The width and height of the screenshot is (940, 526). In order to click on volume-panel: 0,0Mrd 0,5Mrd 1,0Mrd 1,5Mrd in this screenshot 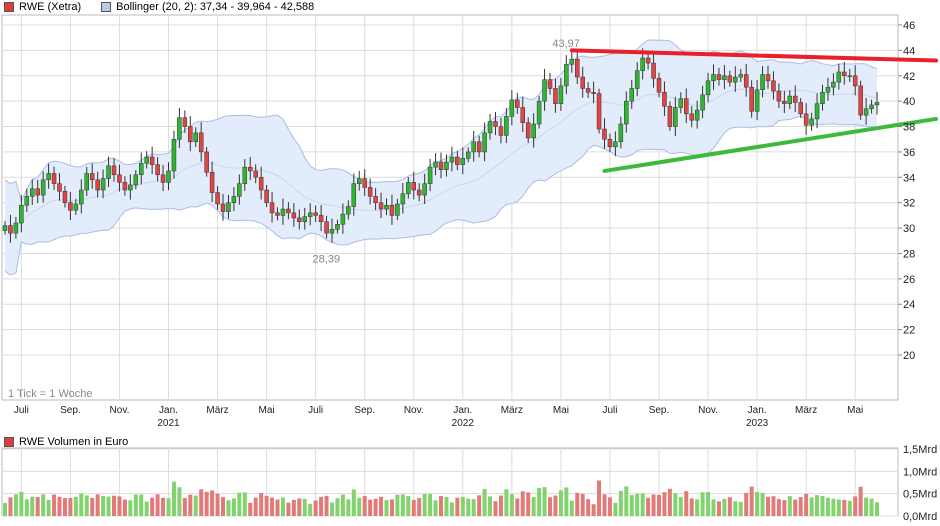, I will do `click(469, 483)`.